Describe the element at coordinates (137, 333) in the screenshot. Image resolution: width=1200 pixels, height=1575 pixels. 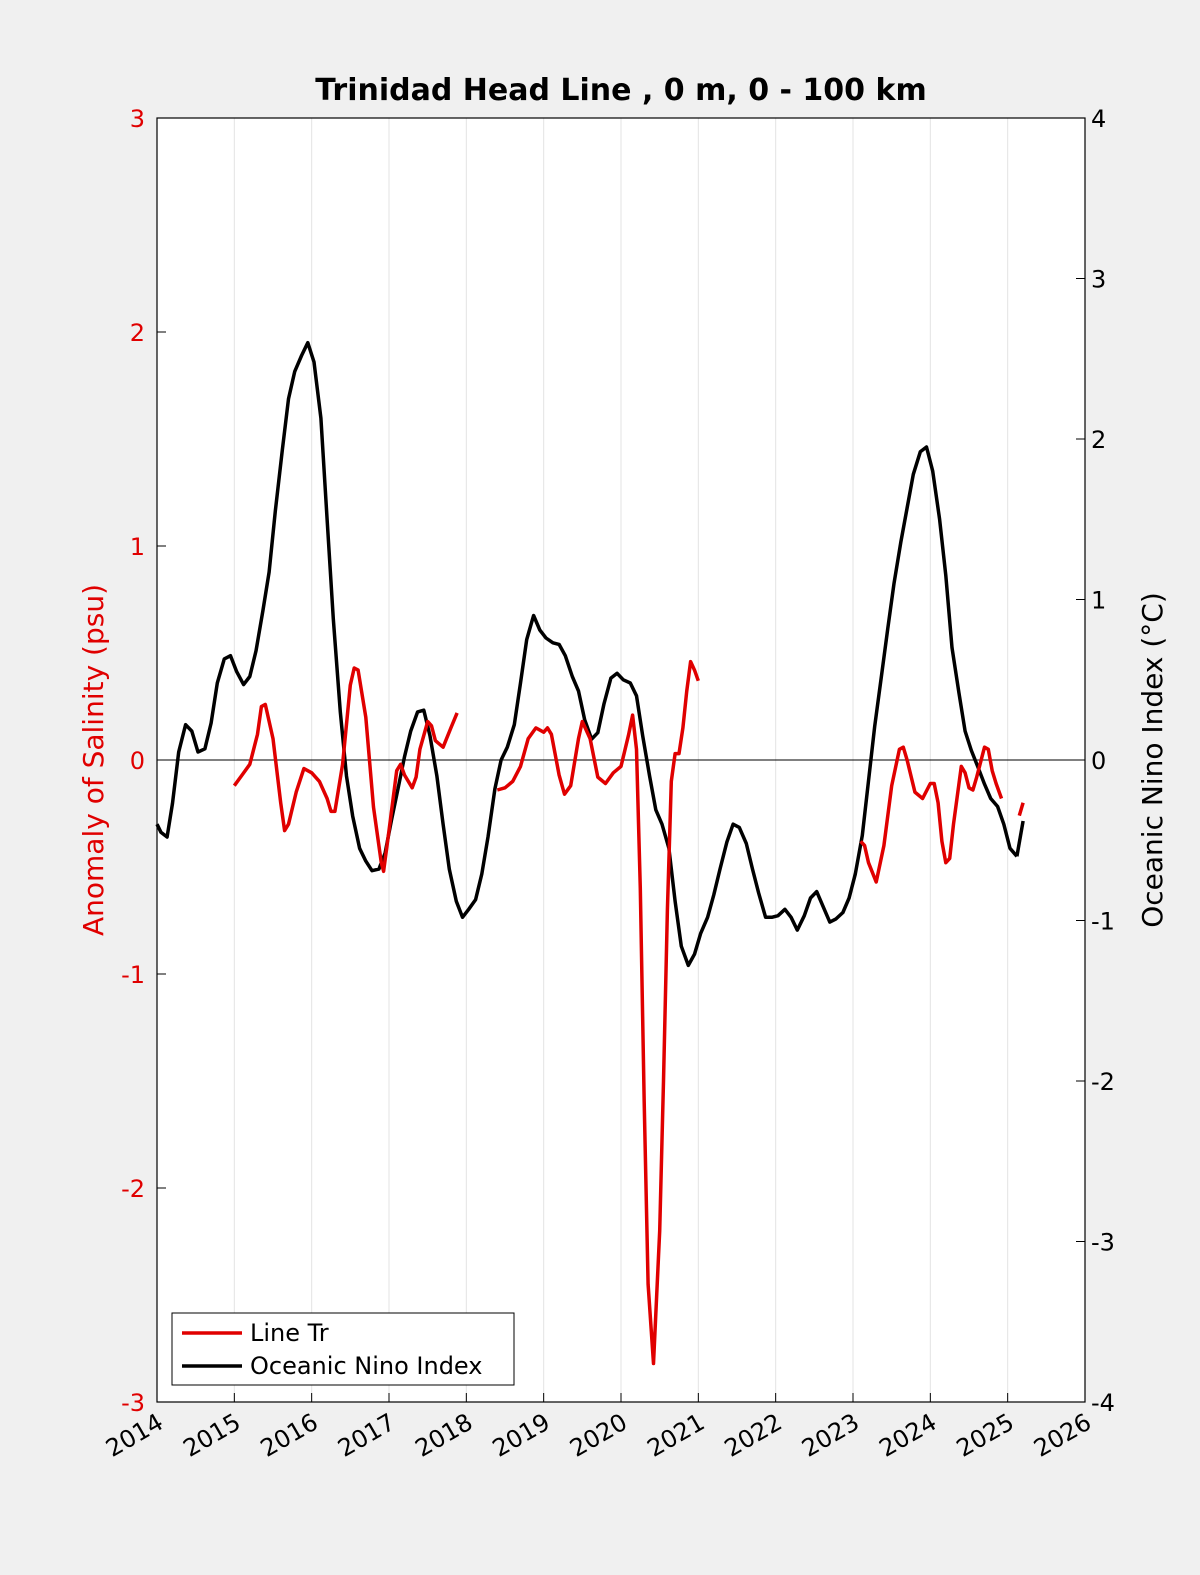
I see `y-left-tick-label: 2` at that location.